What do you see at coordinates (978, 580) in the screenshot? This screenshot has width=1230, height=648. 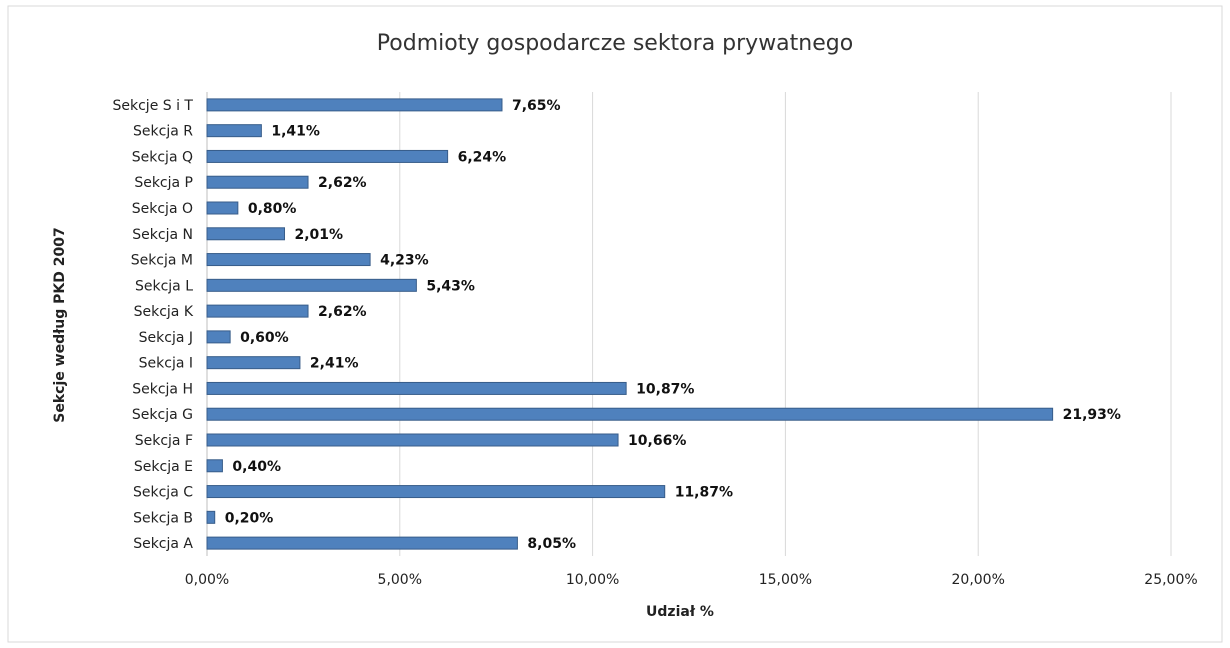 I see `x-tick-label: 20,00%` at bounding box center [978, 580].